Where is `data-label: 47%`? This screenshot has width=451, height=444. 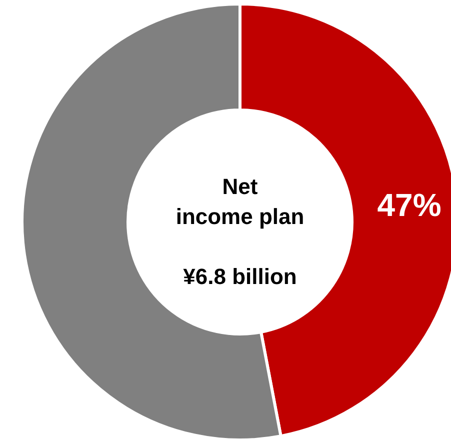
data-label: 47% is located at coordinates (409, 205).